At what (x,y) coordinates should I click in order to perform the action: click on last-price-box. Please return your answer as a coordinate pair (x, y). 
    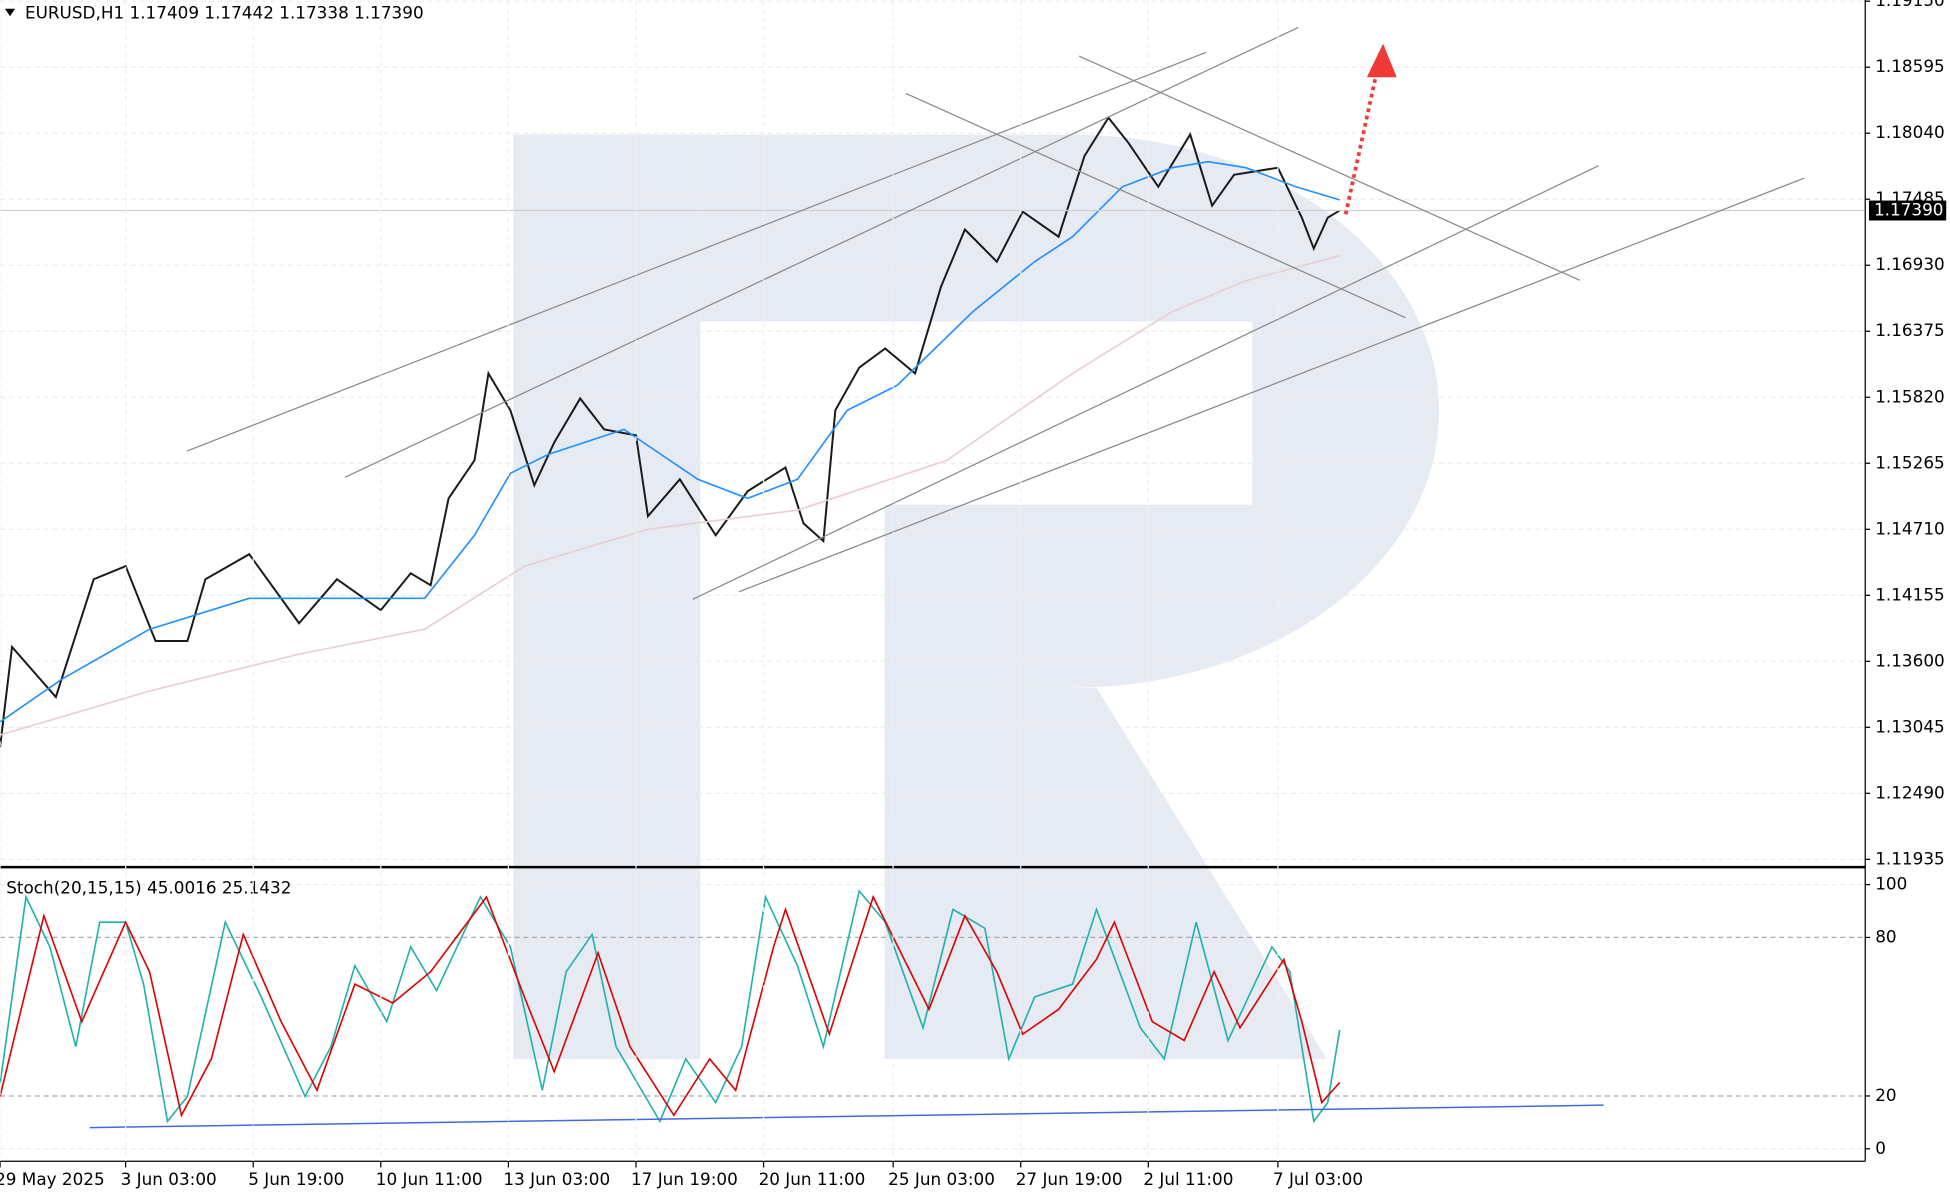
    Looking at the image, I should click on (1907, 210).